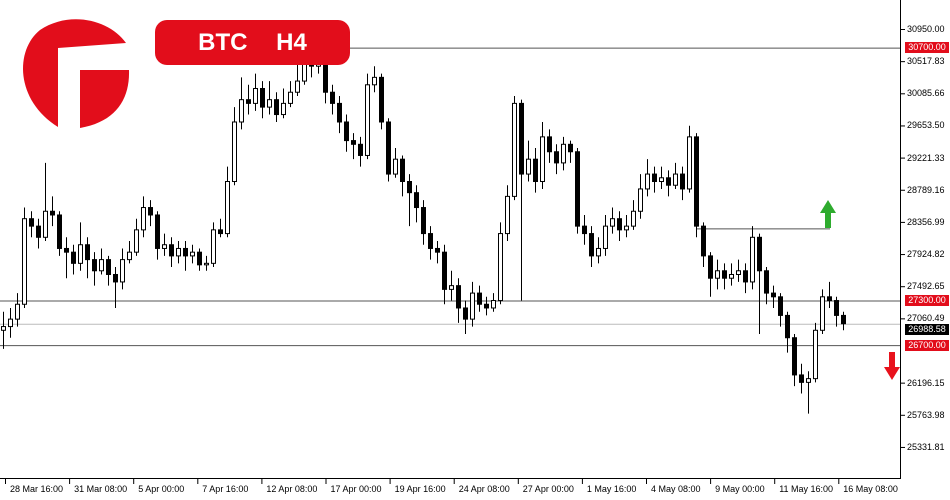 The width and height of the screenshot is (950, 500). Describe the element at coordinates (548, 489) in the screenshot. I see `time-tick-label: 27 Apr 00:00` at that location.